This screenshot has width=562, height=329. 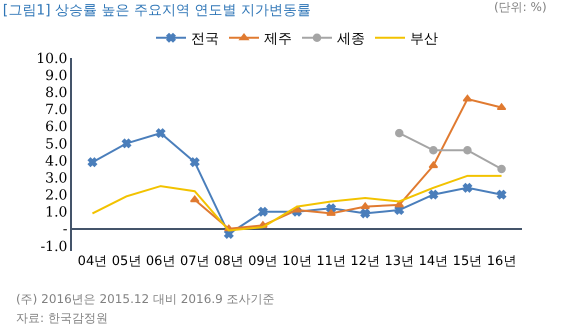 What do you see at coordinates (263, 261) in the screenshot?
I see `x-tick-label: 09년` at bounding box center [263, 261].